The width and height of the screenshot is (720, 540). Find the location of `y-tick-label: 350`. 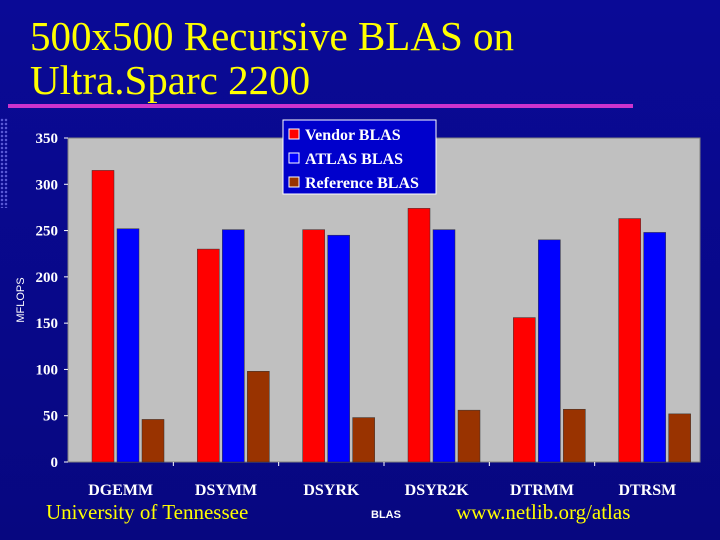

y-tick-label: 350 is located at coordinates (47, 139).